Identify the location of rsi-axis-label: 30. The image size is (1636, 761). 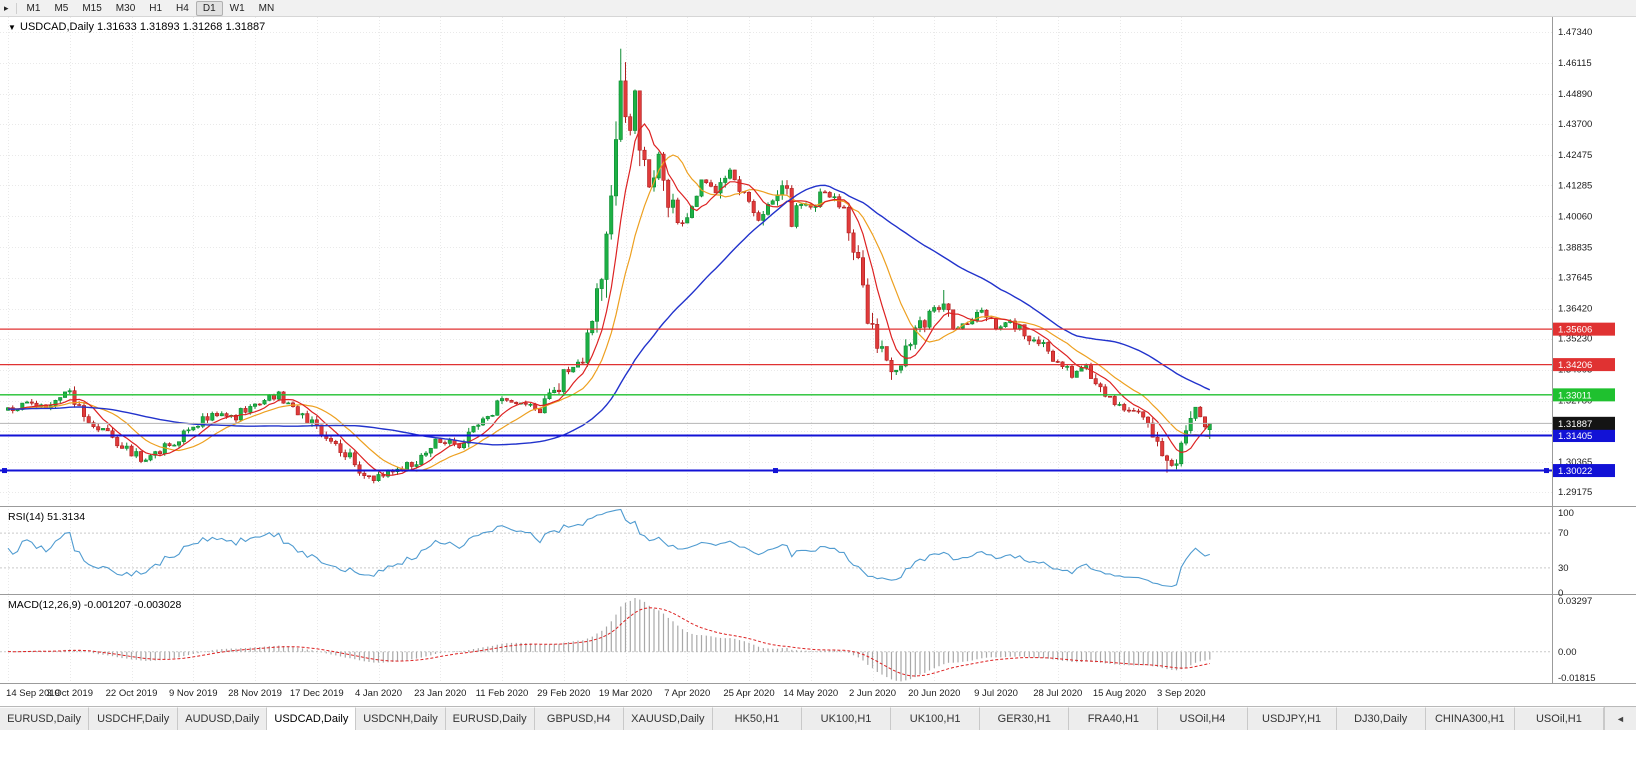
(1563, 568).